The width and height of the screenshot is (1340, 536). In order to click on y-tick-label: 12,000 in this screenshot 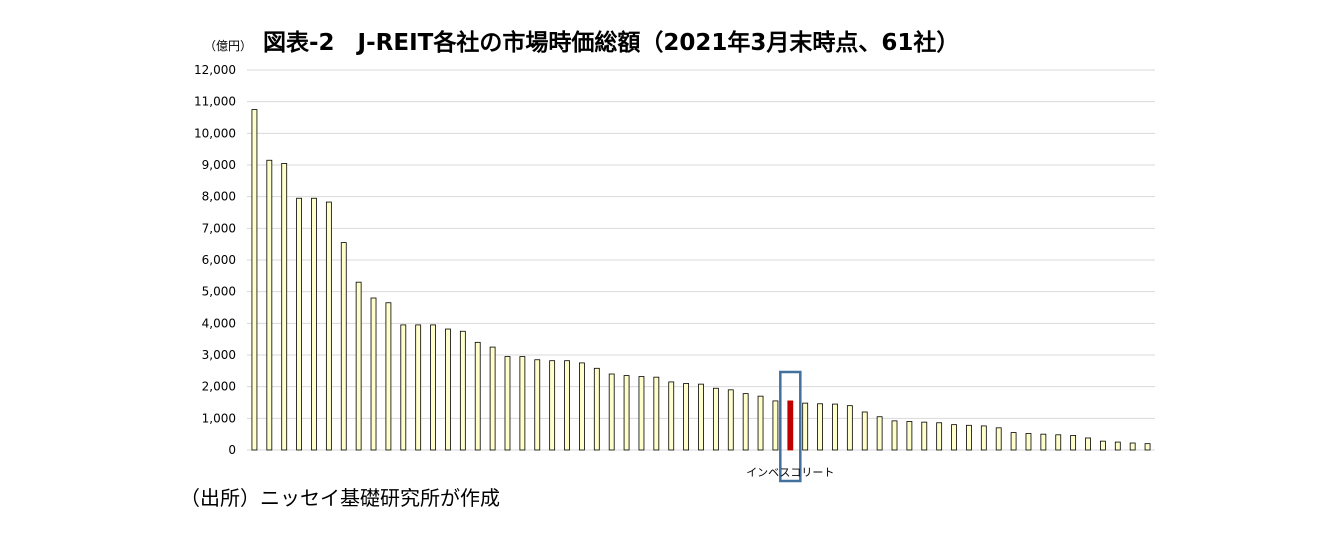, I will do `click(215, 70)`.